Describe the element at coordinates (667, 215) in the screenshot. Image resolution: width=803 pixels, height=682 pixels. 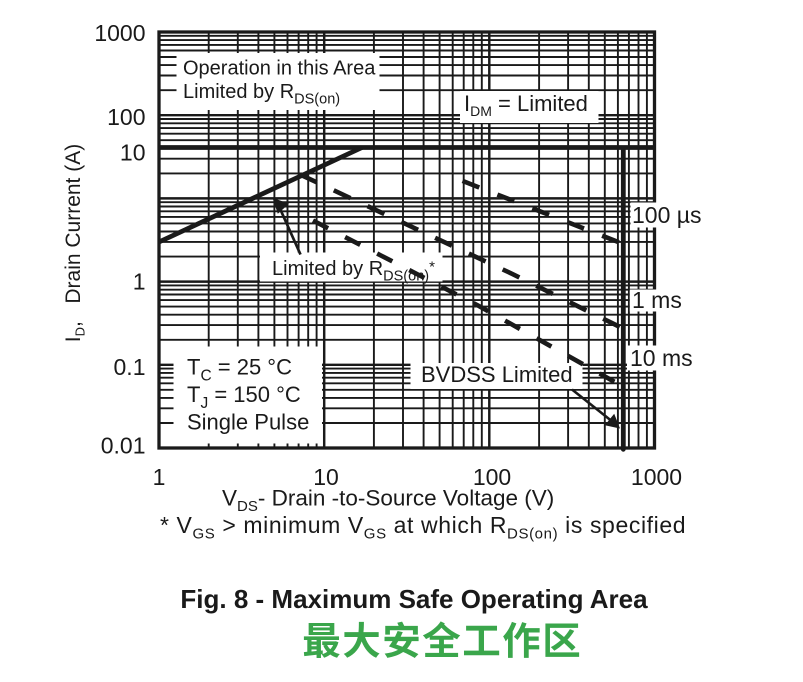
I see `svg-text: 100 µs` at that location.